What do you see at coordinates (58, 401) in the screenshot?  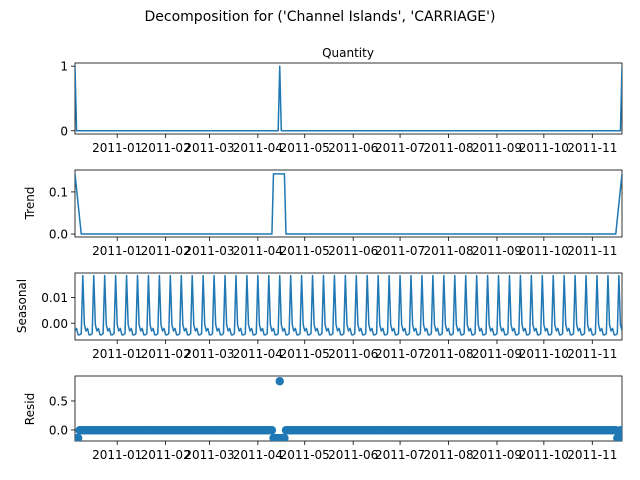 I see `y-tick-label: 0.5` at bounding box center [58, 401].